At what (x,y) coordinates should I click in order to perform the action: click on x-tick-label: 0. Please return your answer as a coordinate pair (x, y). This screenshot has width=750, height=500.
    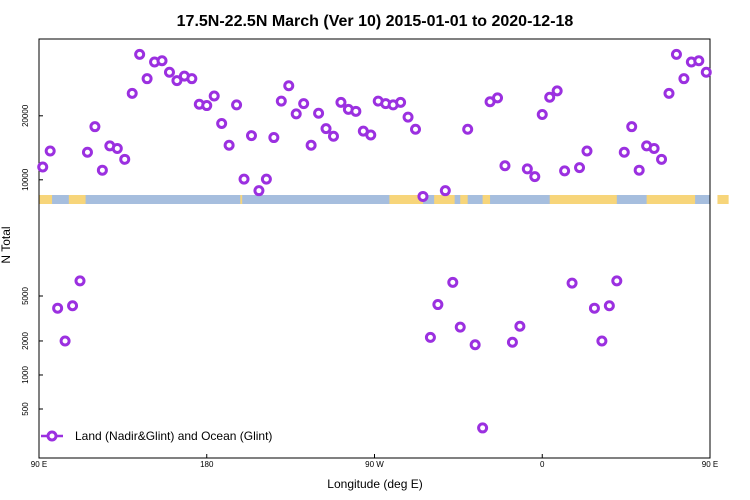
    Looking at the image, I should click on (542, 464).